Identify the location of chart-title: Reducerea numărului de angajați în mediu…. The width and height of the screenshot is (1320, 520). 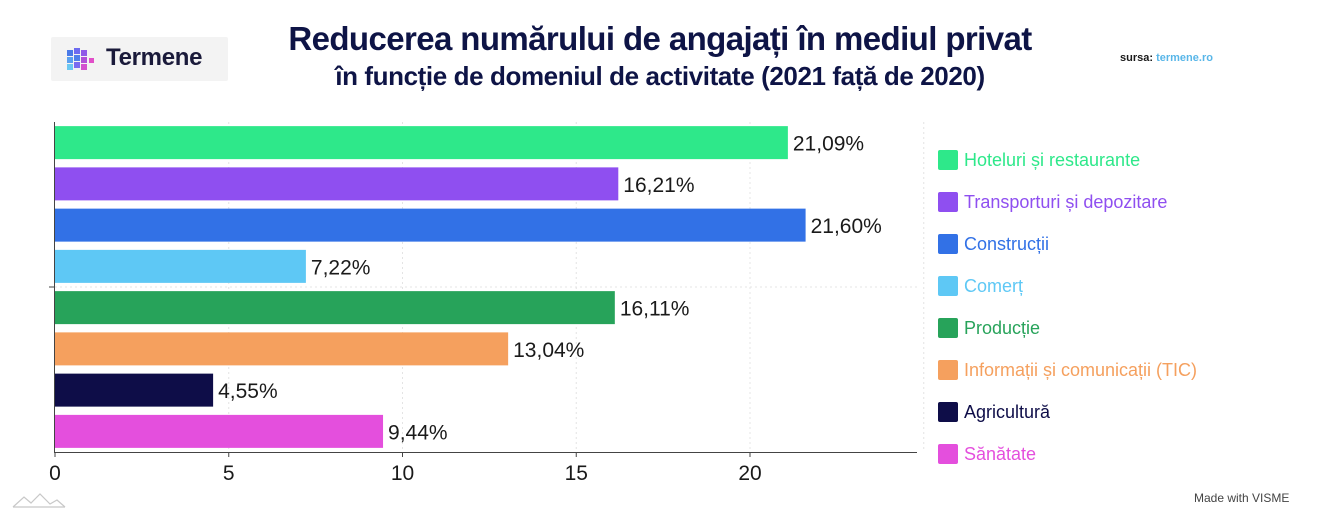
(660, 38).